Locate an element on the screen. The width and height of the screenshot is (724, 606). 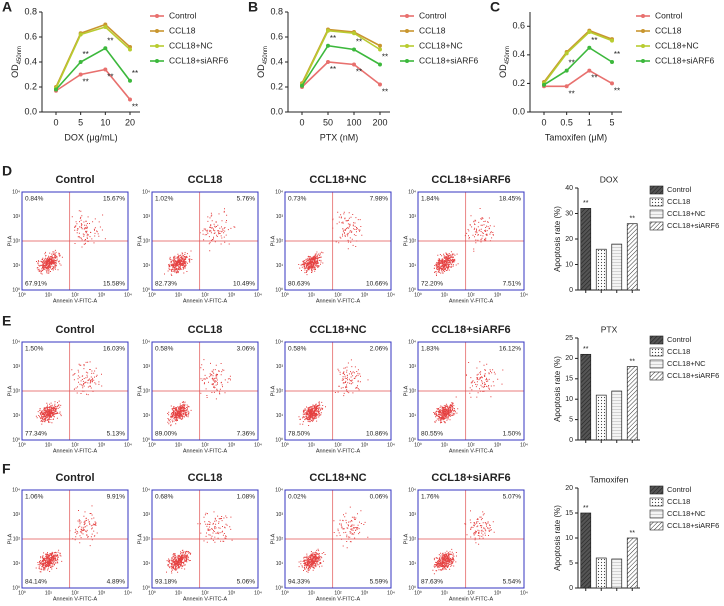
quadrant-percent: 93.18% is located at coordinates (166, 582).